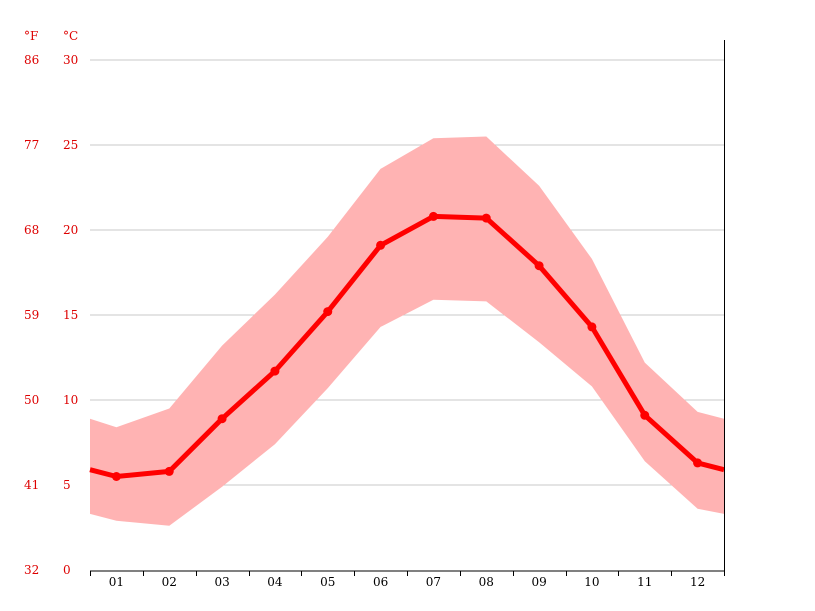 Image resolution: width=815 pixels, height=611 pixels. Describe the element at coordinates (31, 230) in the screenshot. I see `y-tick-f-68: 68` at that location.